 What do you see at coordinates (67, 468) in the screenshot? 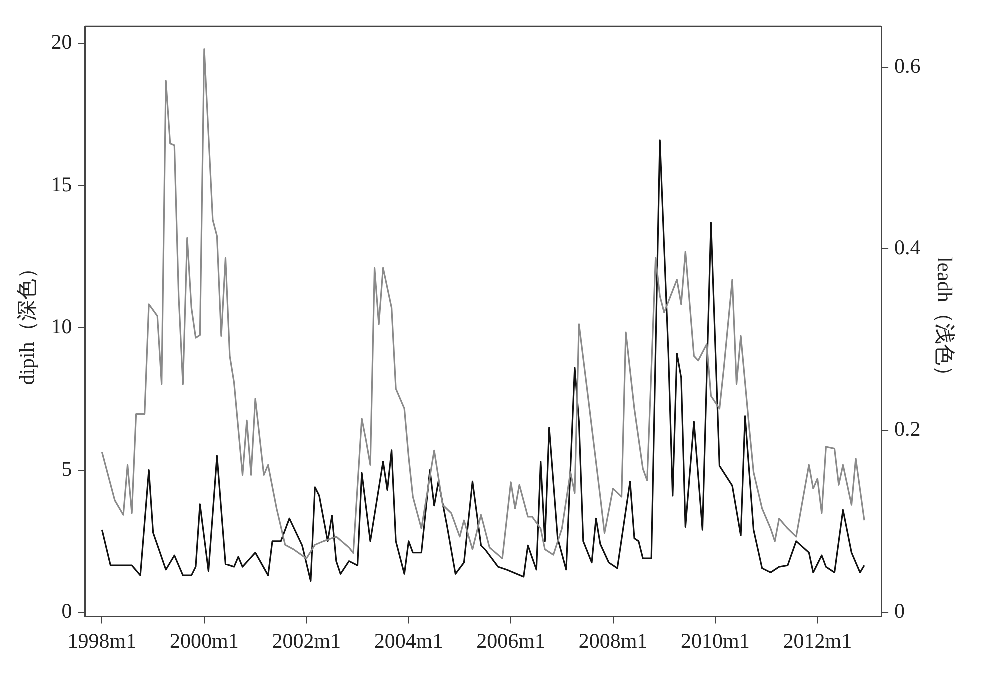
I see `y-tick-label: 5` at bounding box center [67, 468].